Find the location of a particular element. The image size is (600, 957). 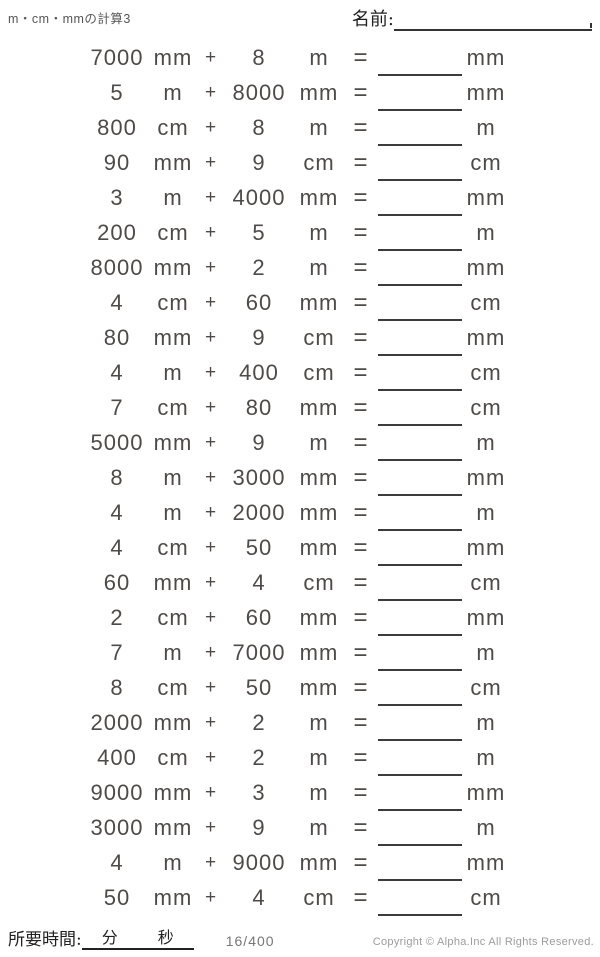

problem-row: 5 m + 8000 mm = mm is located at coordinates (300, 93).